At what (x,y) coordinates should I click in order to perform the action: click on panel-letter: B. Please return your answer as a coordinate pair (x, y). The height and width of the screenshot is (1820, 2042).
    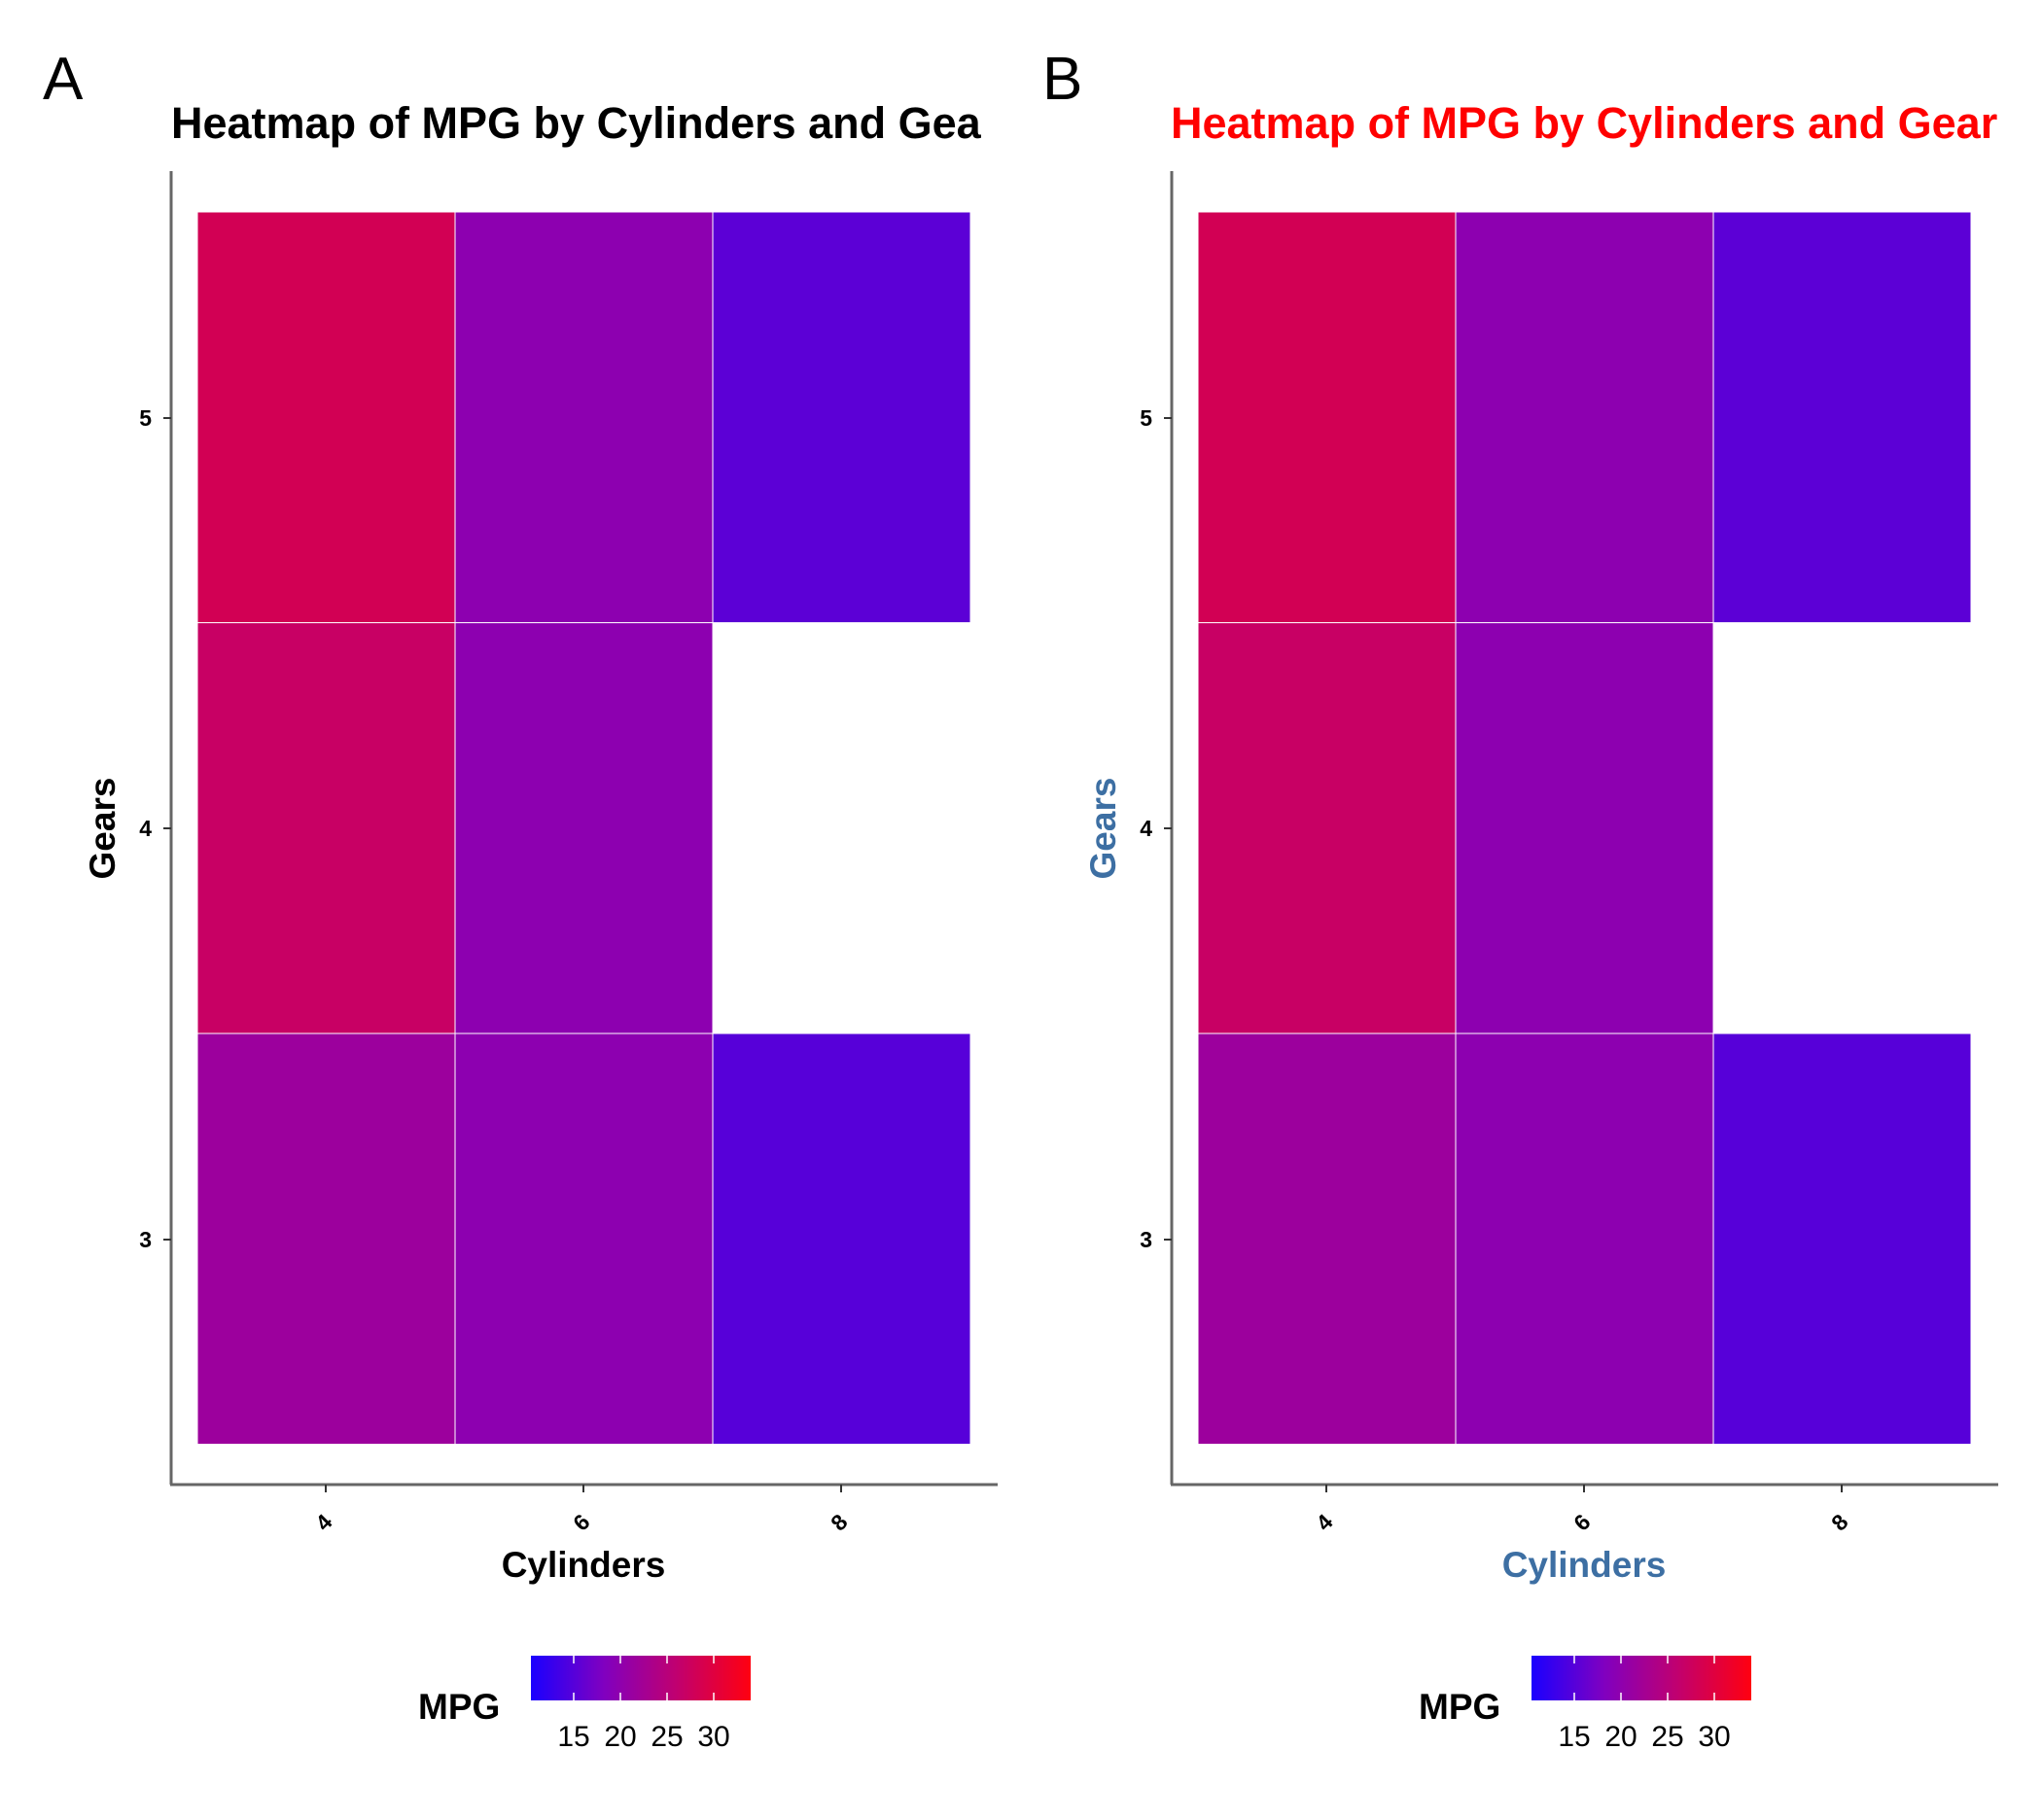
    Looking at the image, I should click on (1062, 79).